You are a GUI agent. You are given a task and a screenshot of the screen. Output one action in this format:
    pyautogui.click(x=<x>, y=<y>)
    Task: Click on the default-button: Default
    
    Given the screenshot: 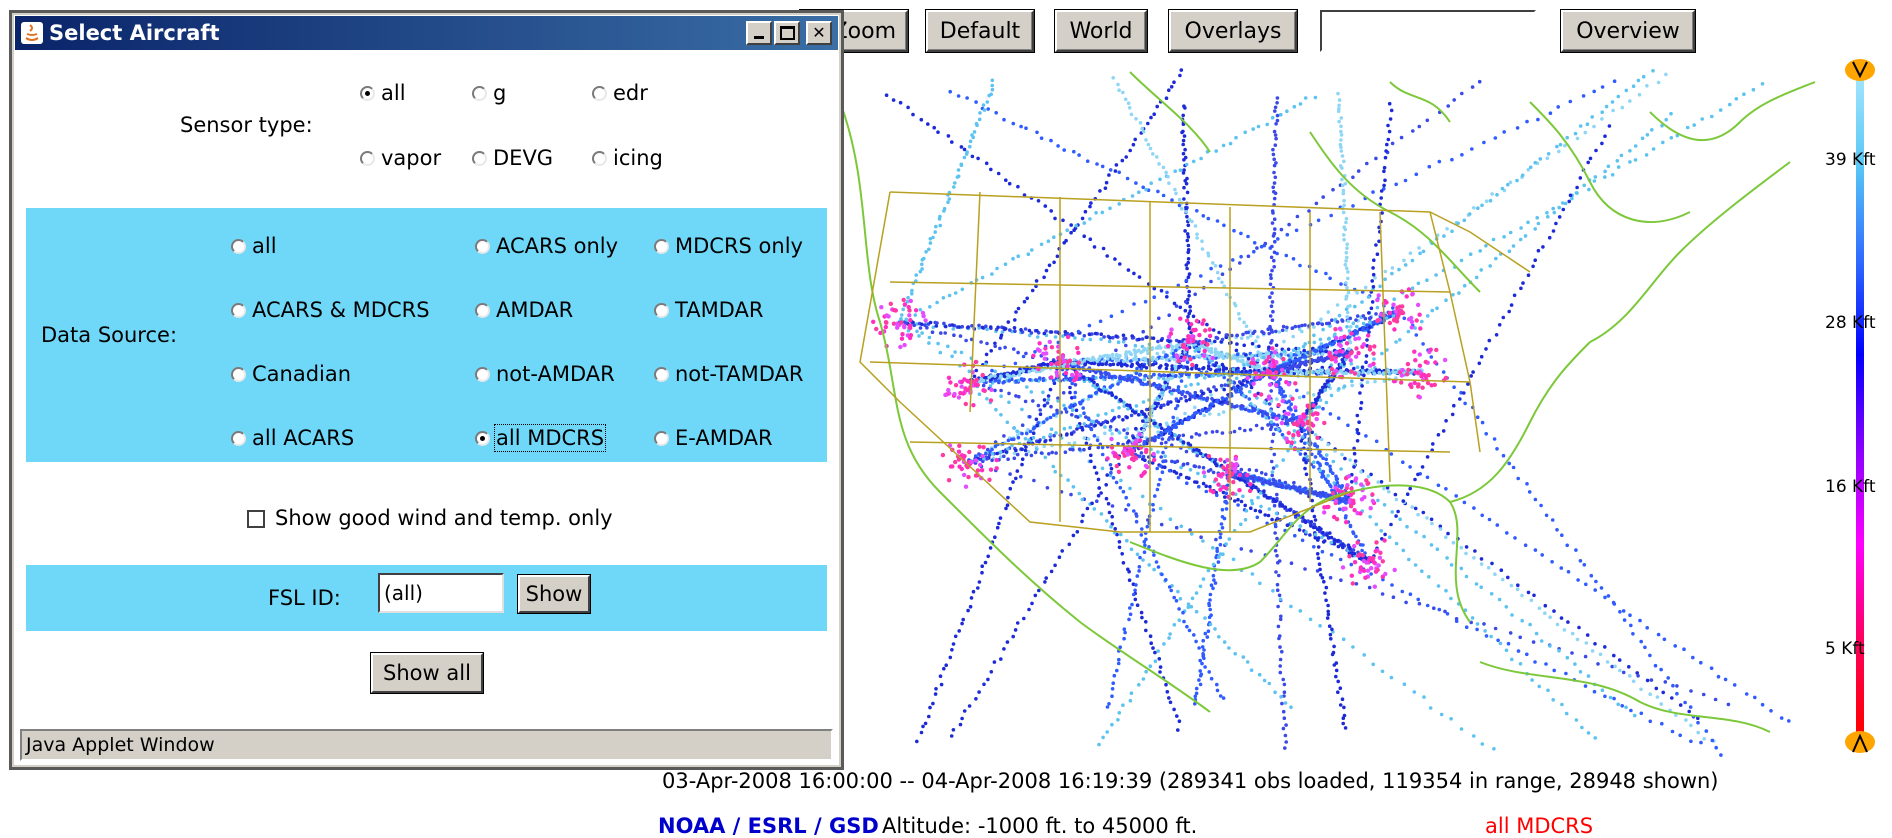 What is the action you would take?
    pyautogui.click(x=980, y=31)
    